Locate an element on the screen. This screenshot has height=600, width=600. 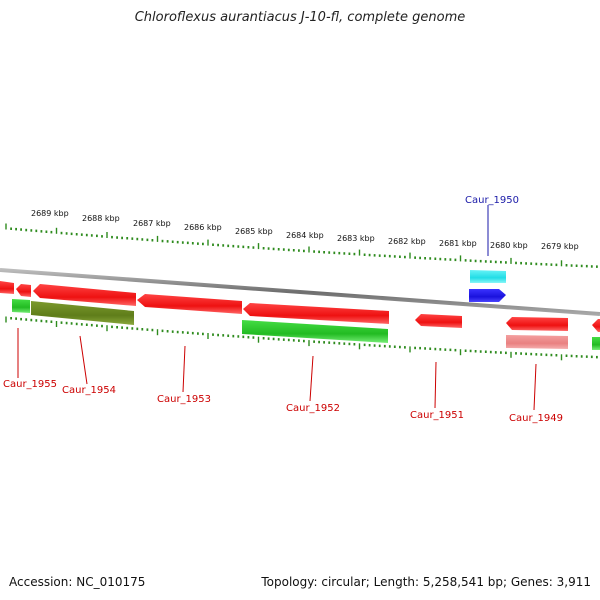
gene-caur-1949 is located at coordinates (537, 342).